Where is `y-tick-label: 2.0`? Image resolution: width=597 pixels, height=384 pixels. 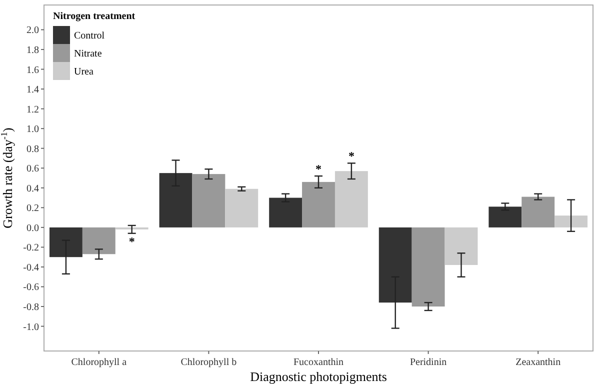 y-tick-label: 2.0 is located at coordinates (32, 30).